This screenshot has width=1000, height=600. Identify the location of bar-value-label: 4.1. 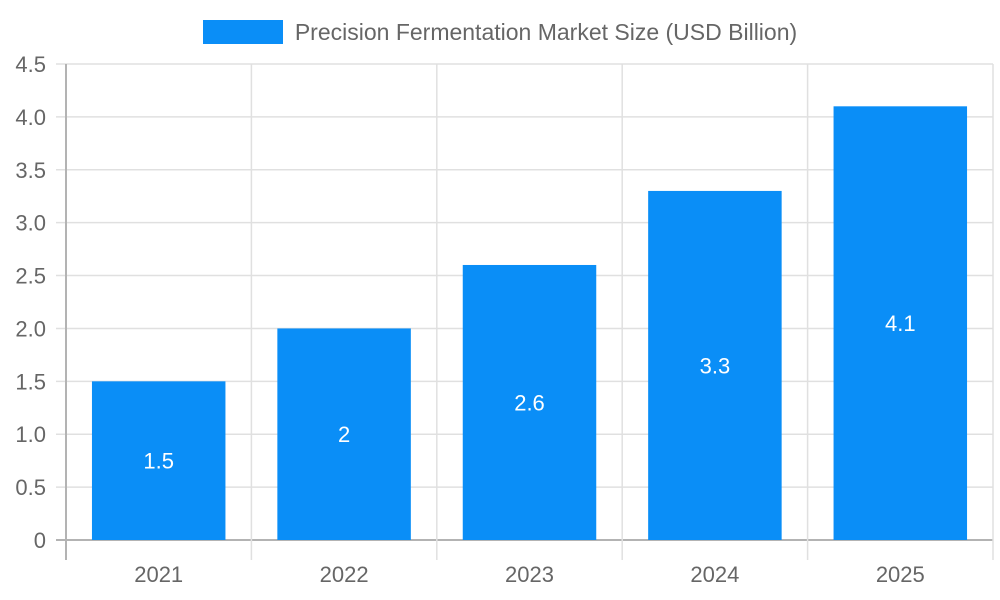
(900, 323).